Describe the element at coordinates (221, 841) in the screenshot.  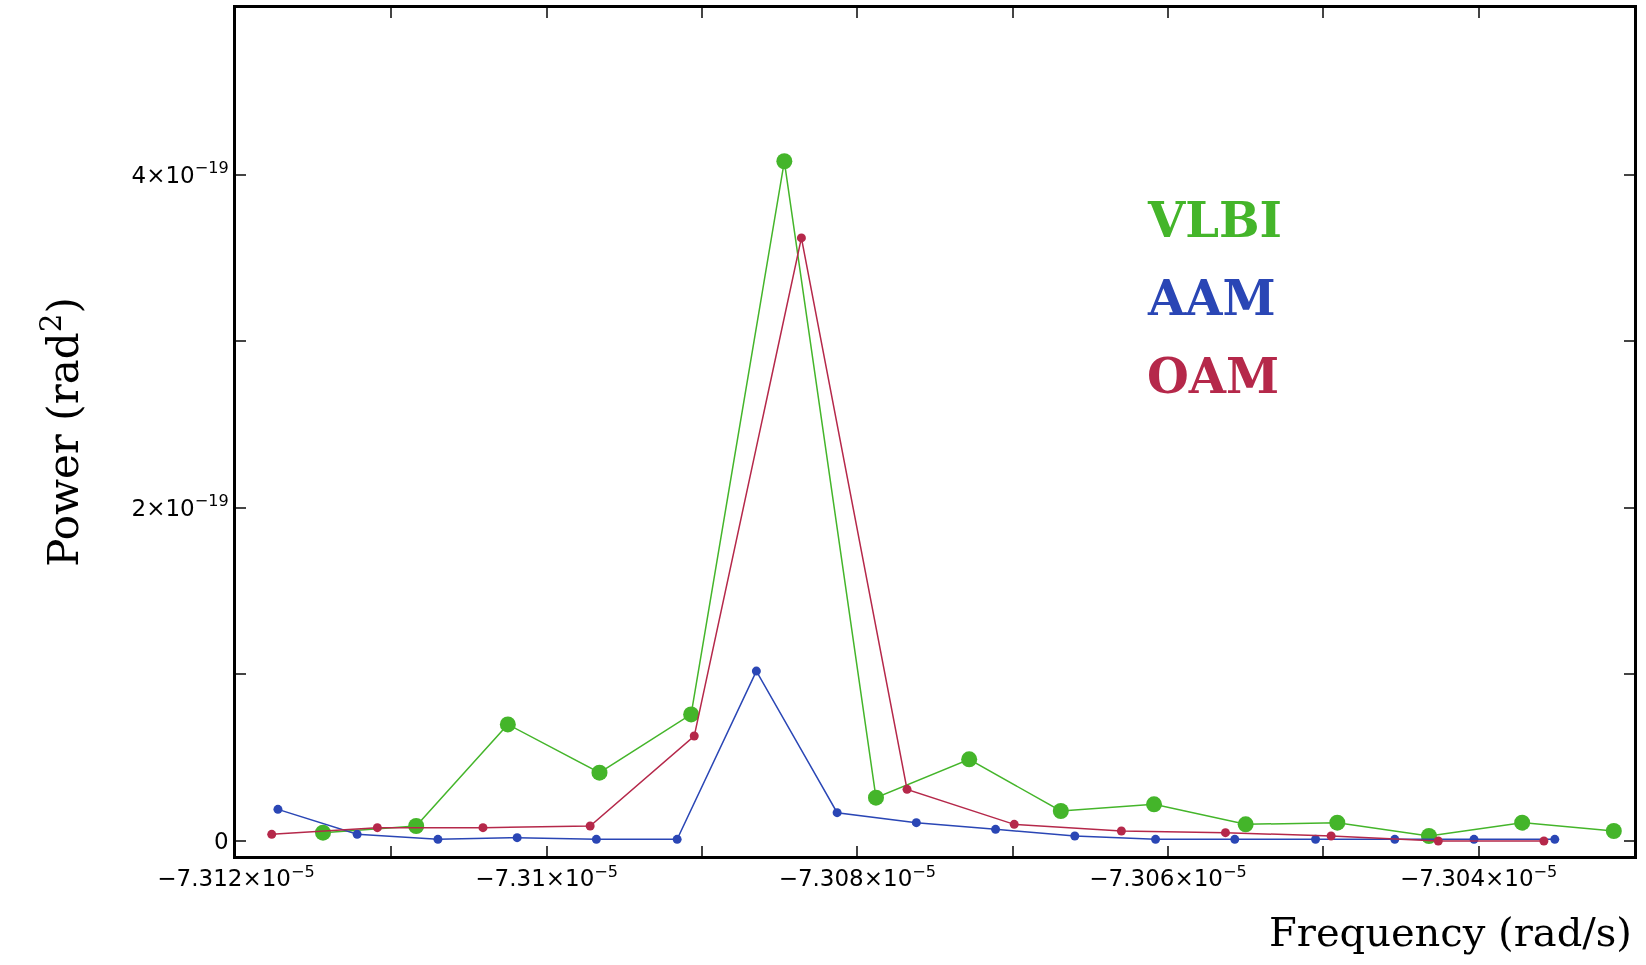
I see `y-tick-label: 0` at that location.